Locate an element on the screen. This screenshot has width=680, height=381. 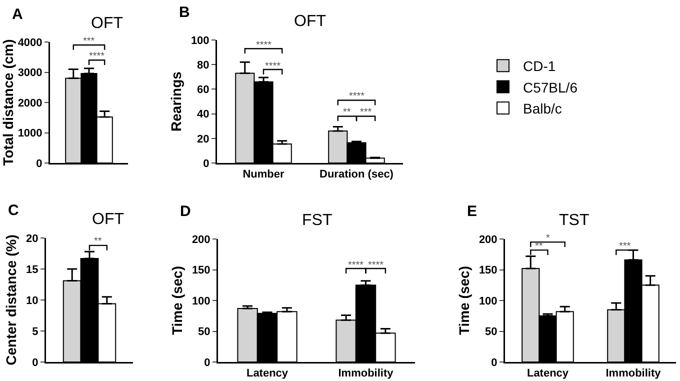
y-axis-title: Total distance (cm) is located at coordinates (8, 102).